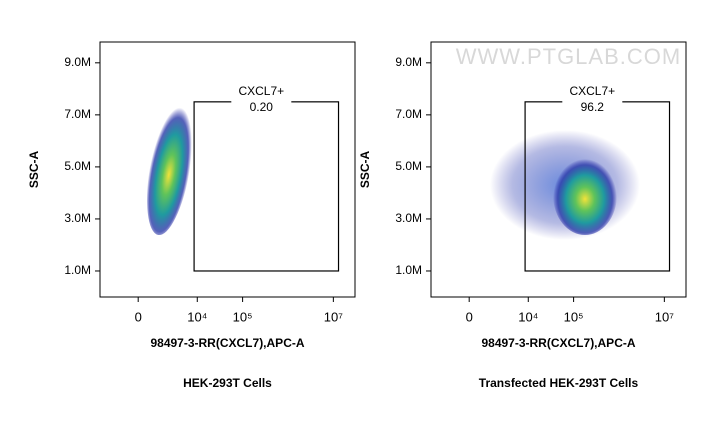 The height and width of the screenshot is (429, 708). I want to click on caption: HEK-293T Cells, so click(227, 383).